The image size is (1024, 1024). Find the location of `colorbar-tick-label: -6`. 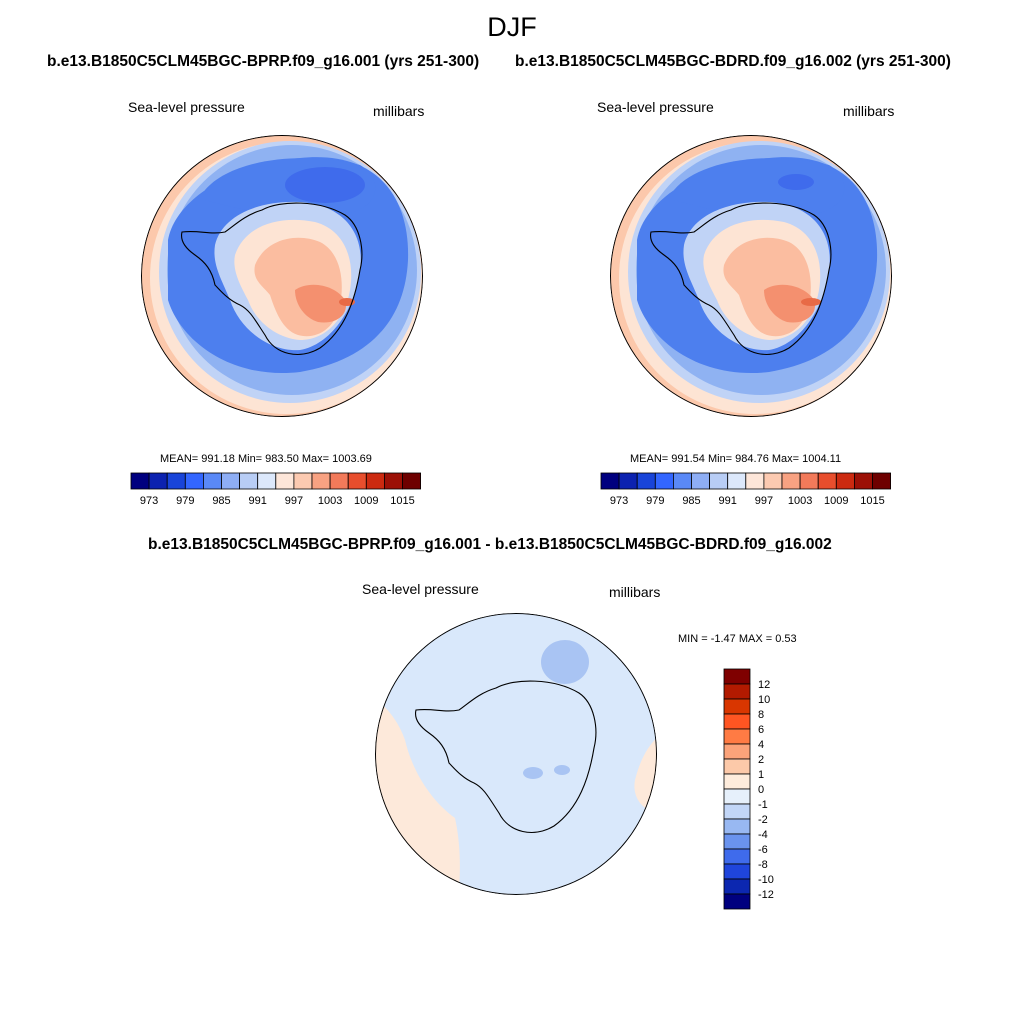

colorbar-tick-label: -6 is located at coordinates (763, 850).